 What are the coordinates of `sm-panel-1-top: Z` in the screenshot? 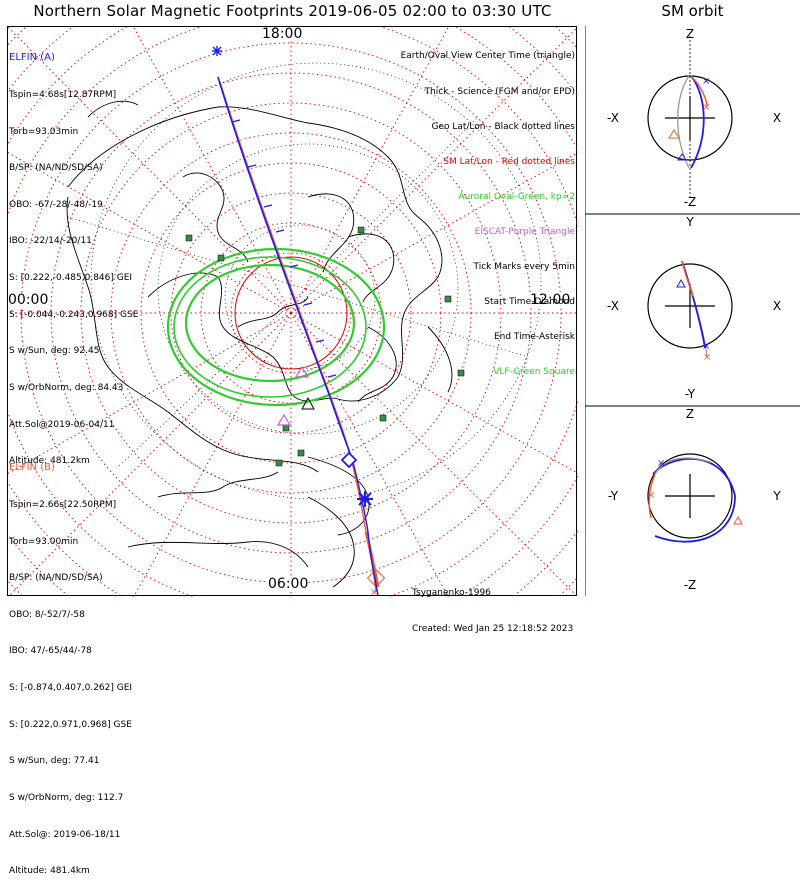 It's located at (690, 34).